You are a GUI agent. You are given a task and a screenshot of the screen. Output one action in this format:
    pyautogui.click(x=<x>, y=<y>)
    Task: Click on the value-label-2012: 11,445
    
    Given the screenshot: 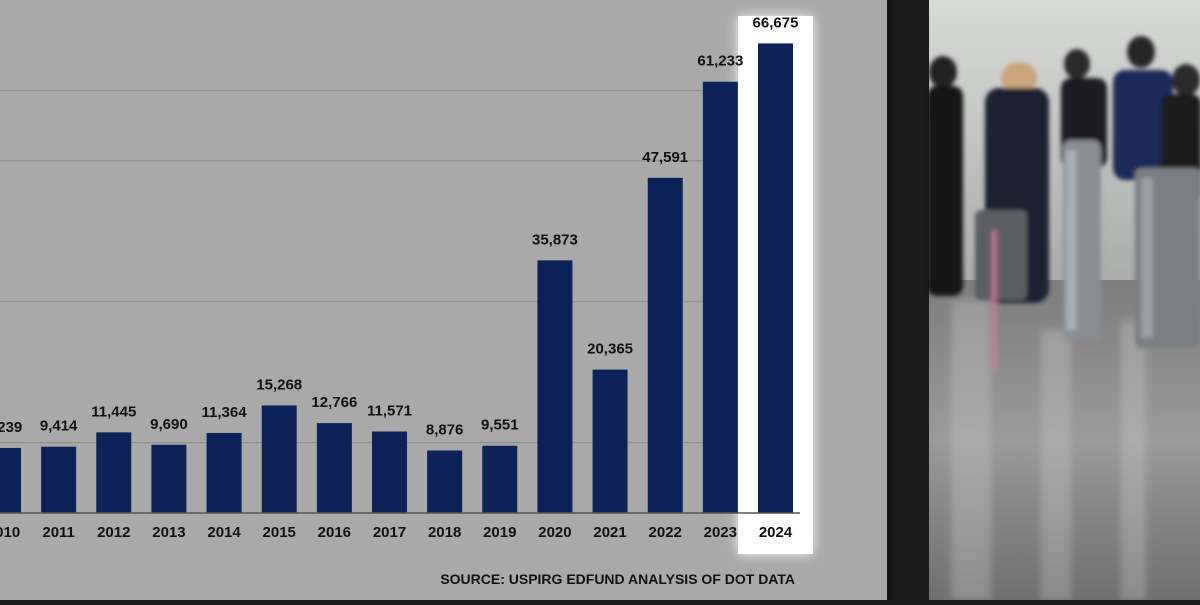 What is the action you would take?
    pyautogui.click(x=113, y=411)
    